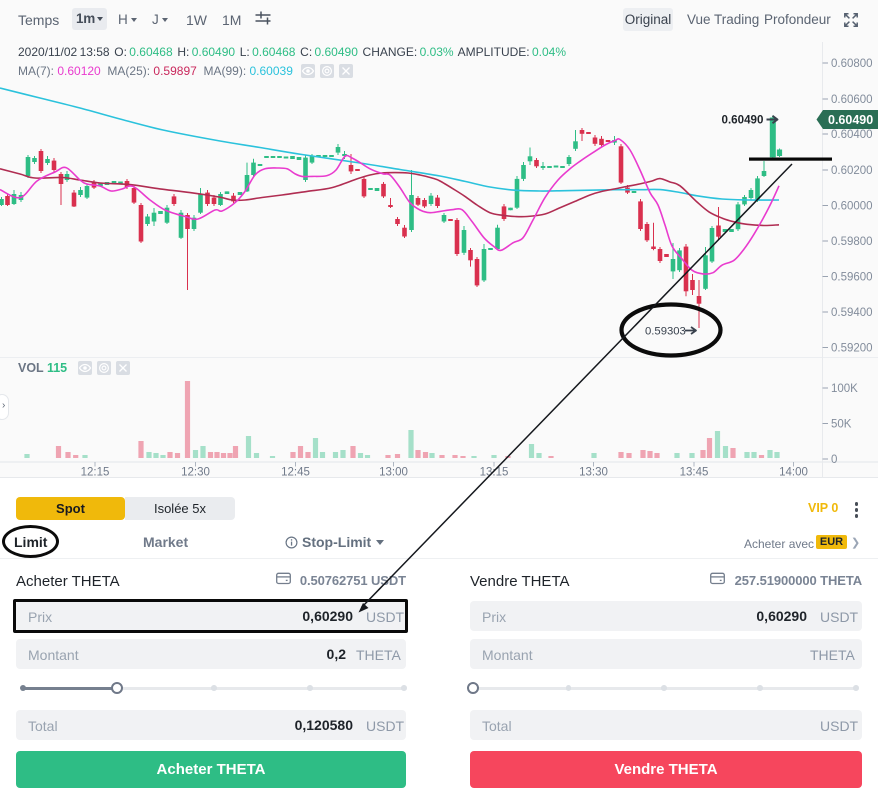 This screenshot has height=807, width=878. I want to click on svg-text: 12:15, so click(95, 473).